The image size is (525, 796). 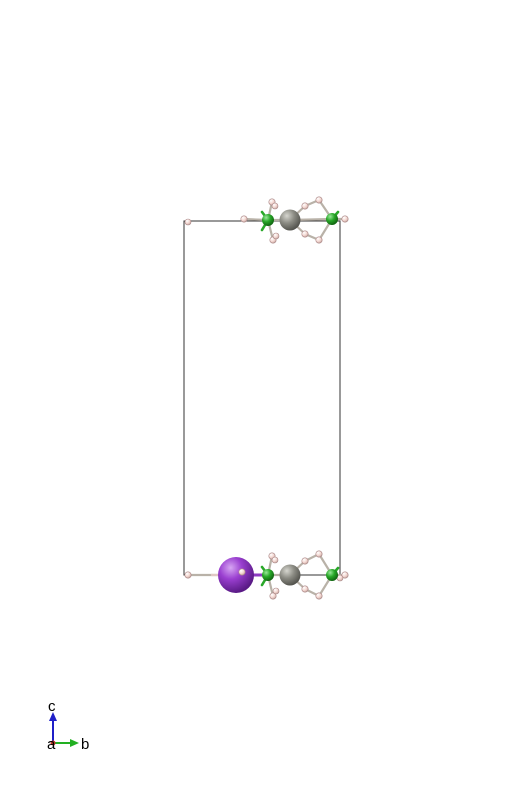 What do you see at coordinates (53, 716) in the screenshot?
I see `c-axis-arrowhead` at bounding box center [53, 716].